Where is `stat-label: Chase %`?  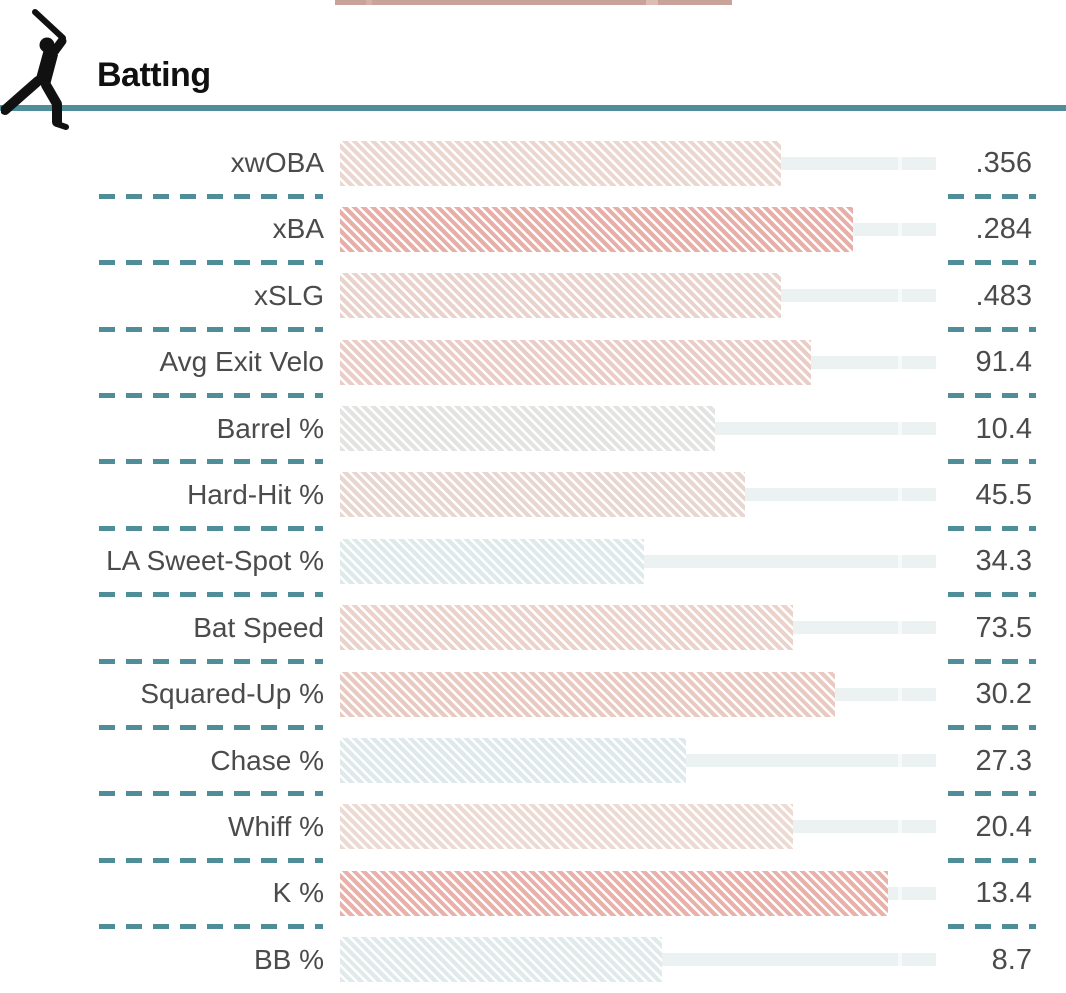
stat-label: Chase % is located at coordinates (267, 760).